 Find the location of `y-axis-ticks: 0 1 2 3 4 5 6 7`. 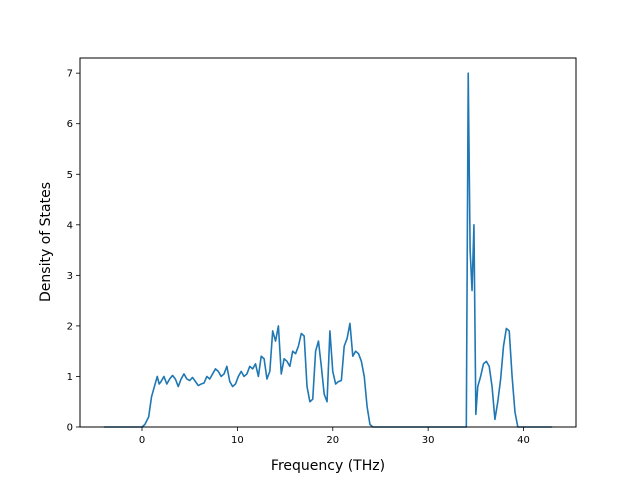

y-axis-ticks: 0 1 2 3 4 5 6 7 is located at coordinates (73, 251).